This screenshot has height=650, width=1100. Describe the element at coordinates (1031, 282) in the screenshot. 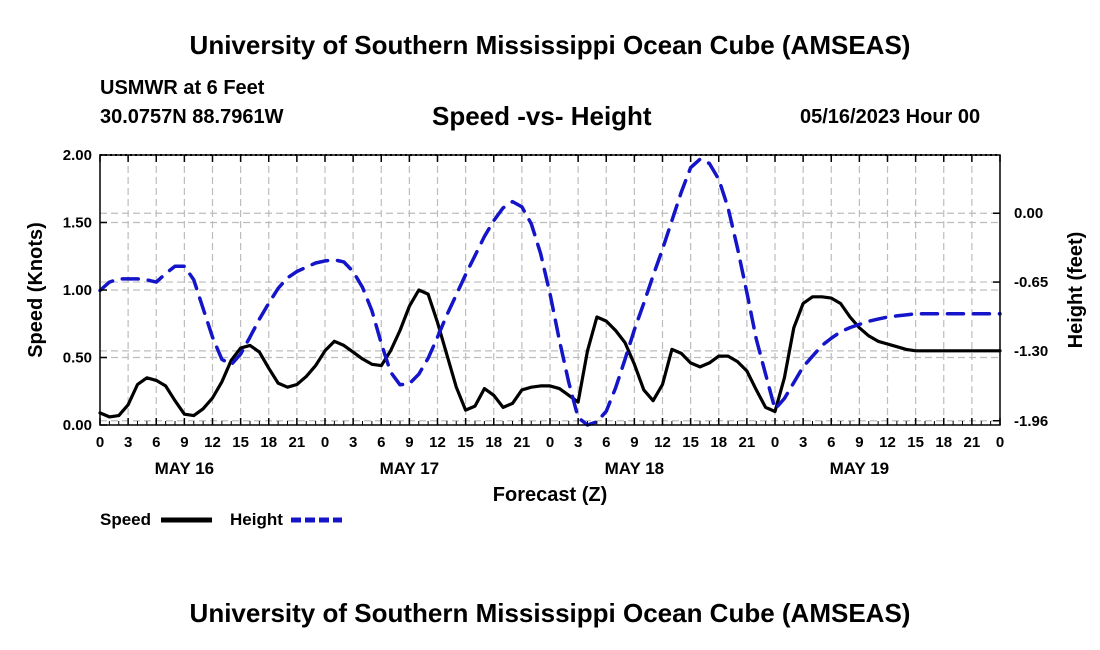

I see `y2-tick-label: -0.65` at that location.